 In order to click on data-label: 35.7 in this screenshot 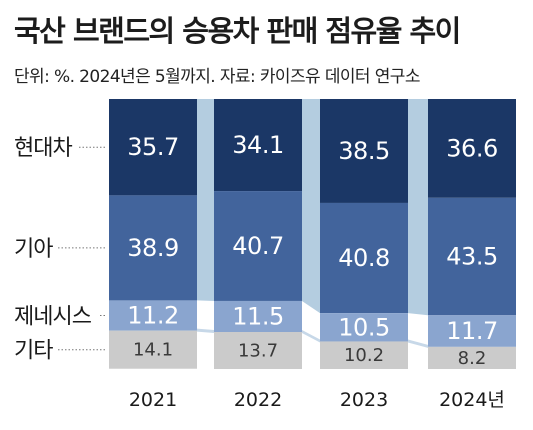, I will do `click(152, 147)`.